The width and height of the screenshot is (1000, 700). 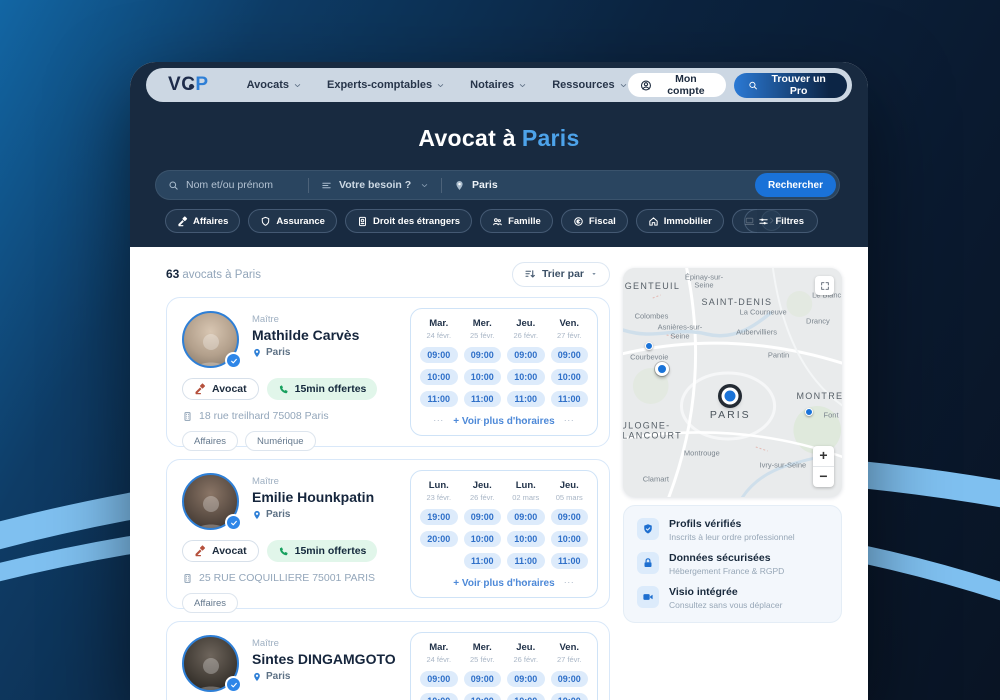 I want to click on filter-chip-assurance: Assurance, so click(x=292, y=221).